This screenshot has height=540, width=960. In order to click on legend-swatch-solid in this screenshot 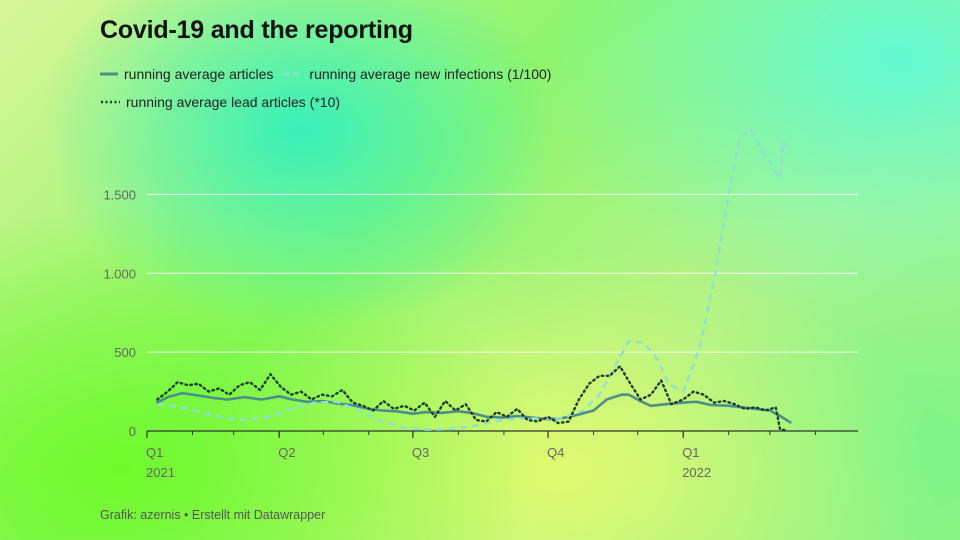, I will do `click(109, 74)`.